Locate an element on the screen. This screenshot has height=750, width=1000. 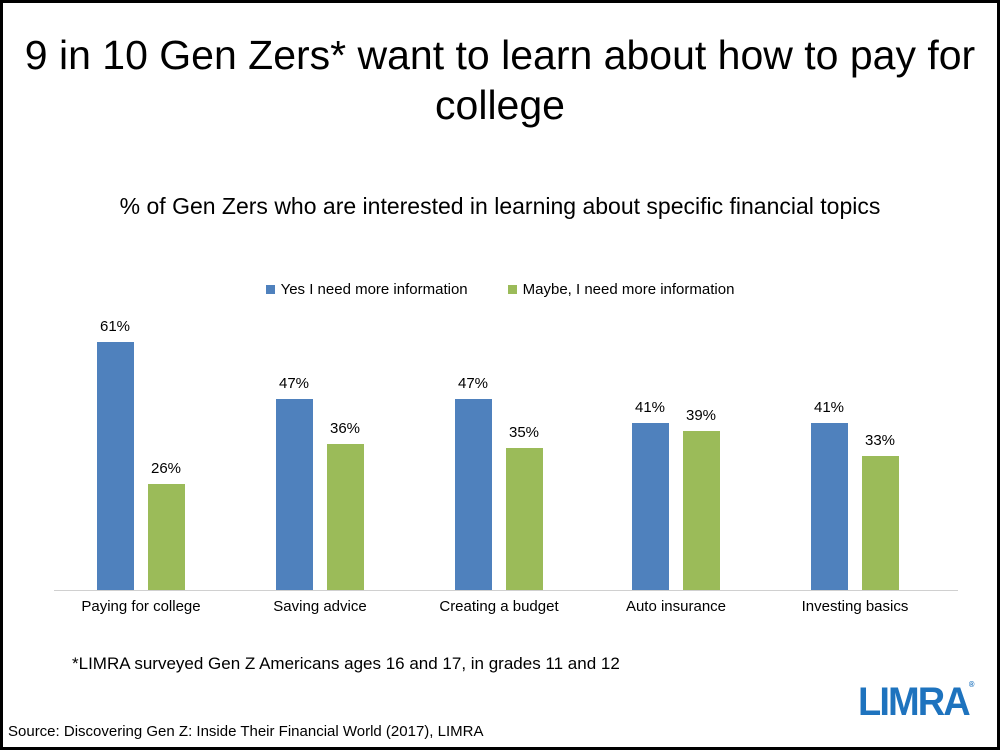
legend-swatch-yes is located at coordinates (270, 289).